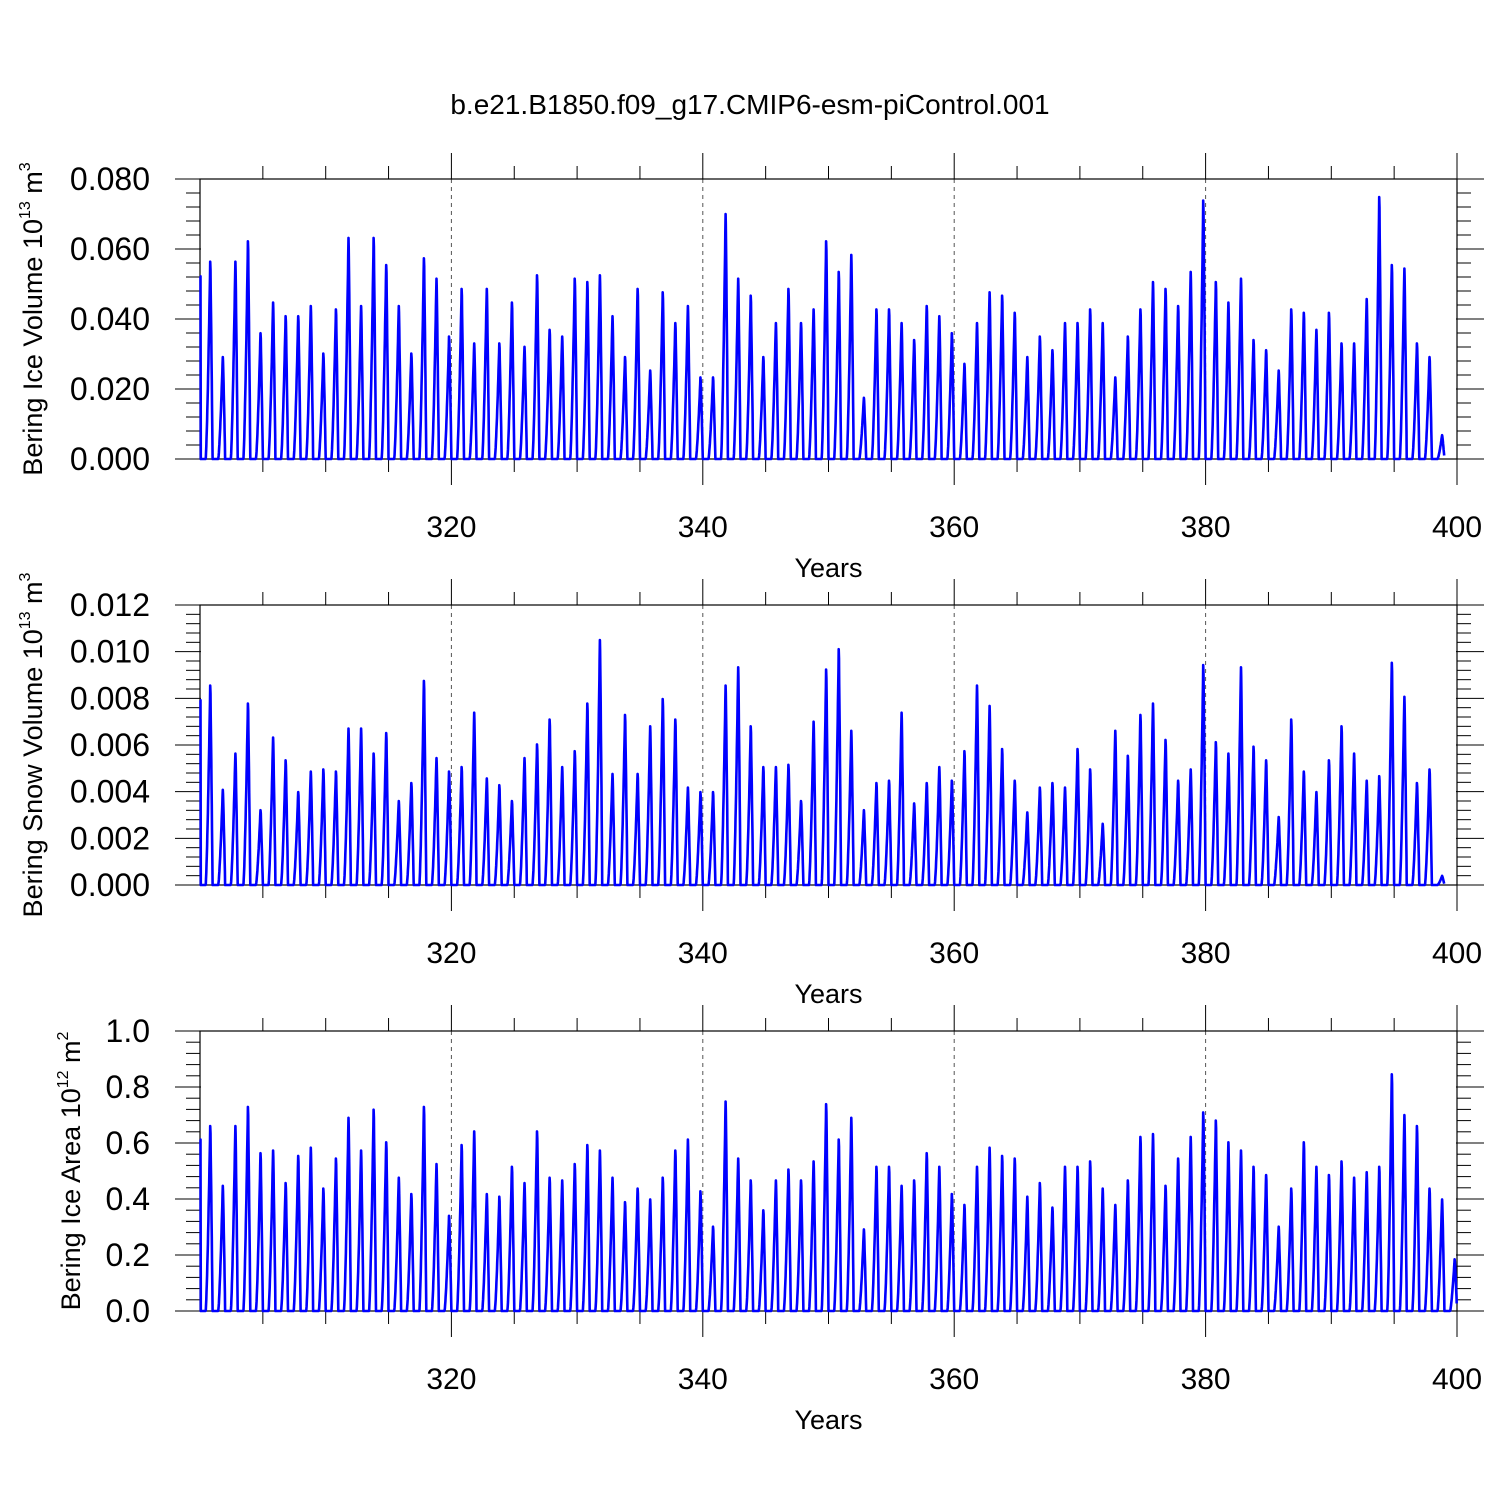 Image resolution: width=1500 pixels, height=1500 pixels. What do you see at coordinates (110, 652) in the screenshot?
I see `y-tick-label: 0.010` at bounding box center [110, 652].